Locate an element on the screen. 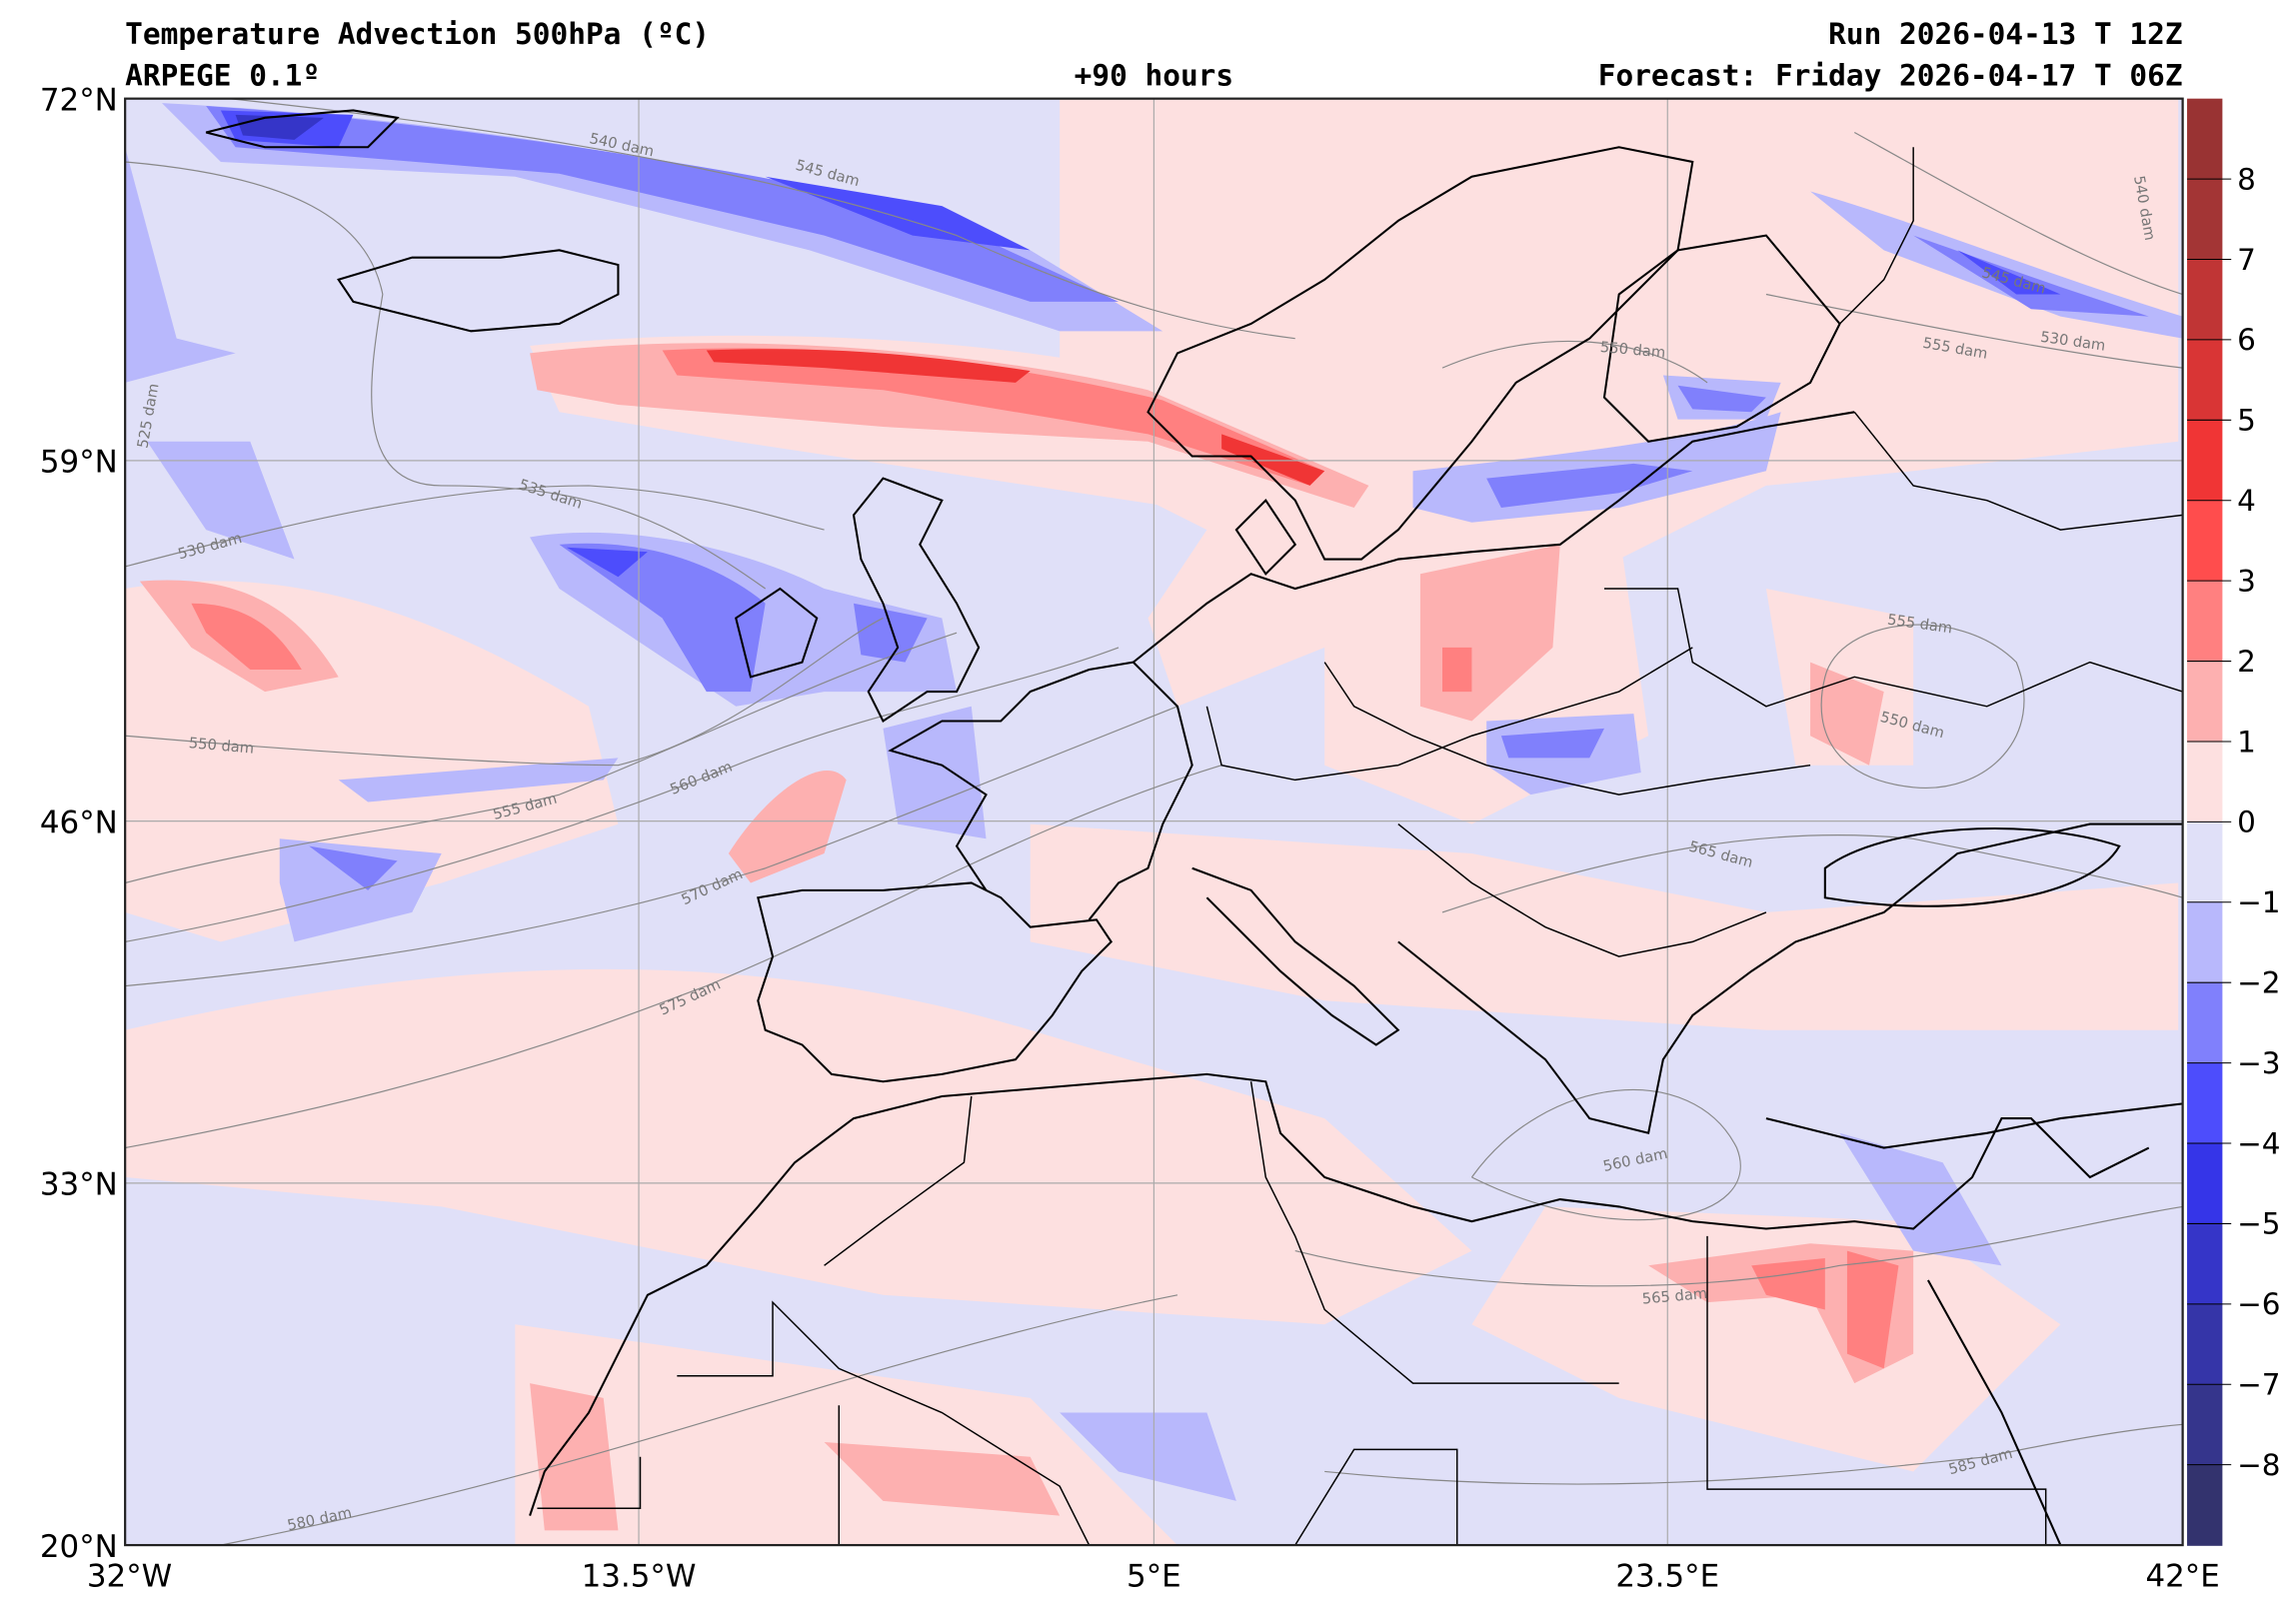 The width and height of the screenshot is (2296, 1604). colorbar-label: 4 is located at coordinates (2246, 501).